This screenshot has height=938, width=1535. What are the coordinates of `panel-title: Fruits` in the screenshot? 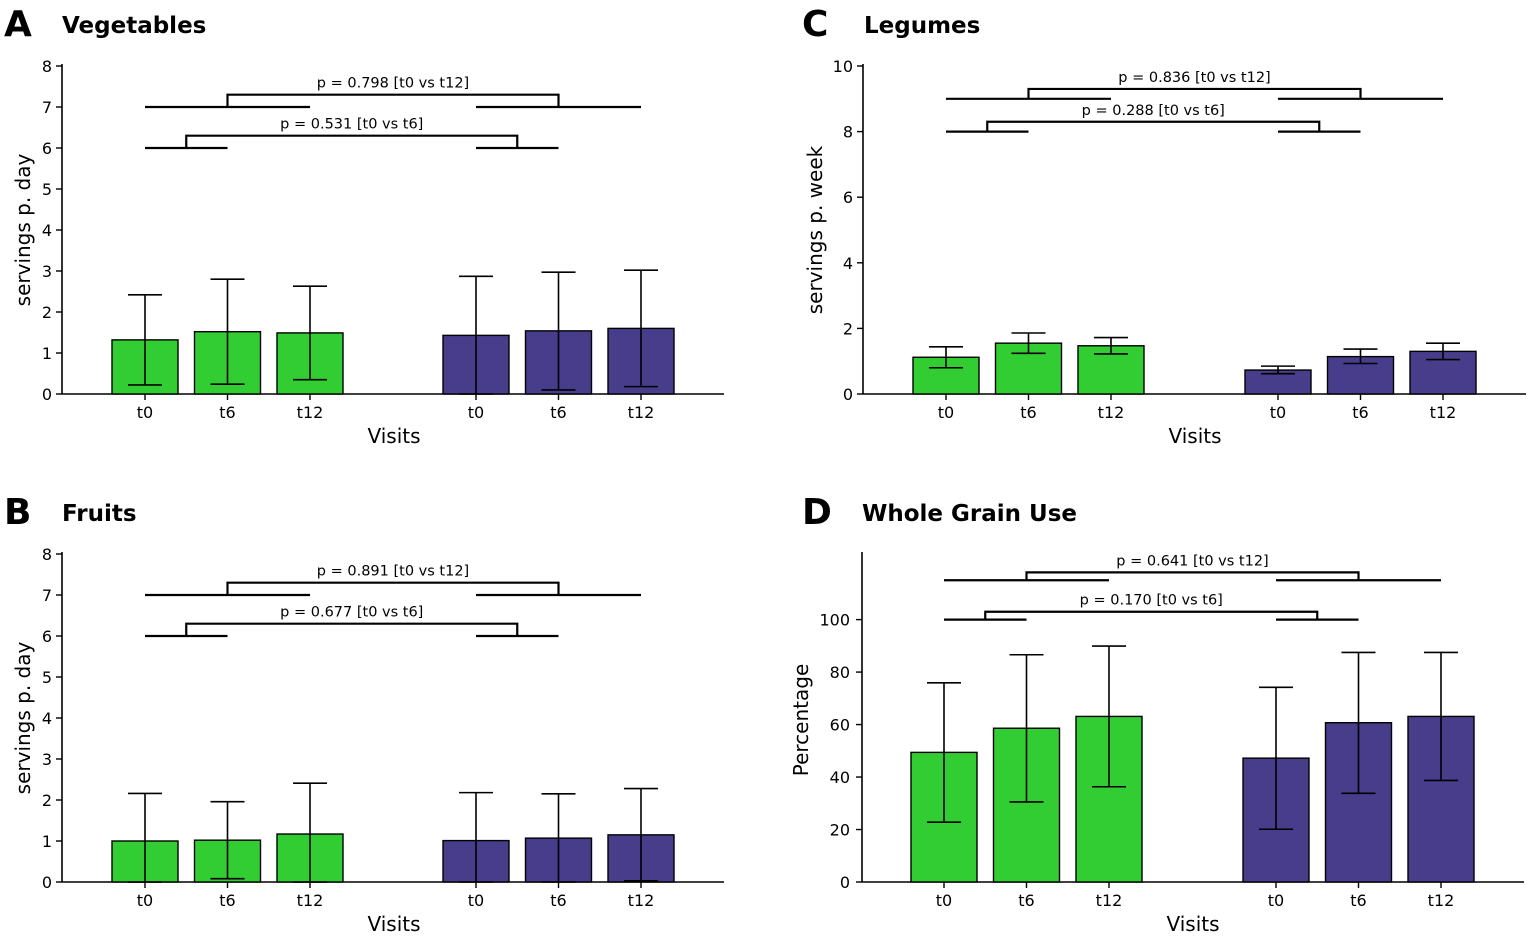 It's located at (99, 514).